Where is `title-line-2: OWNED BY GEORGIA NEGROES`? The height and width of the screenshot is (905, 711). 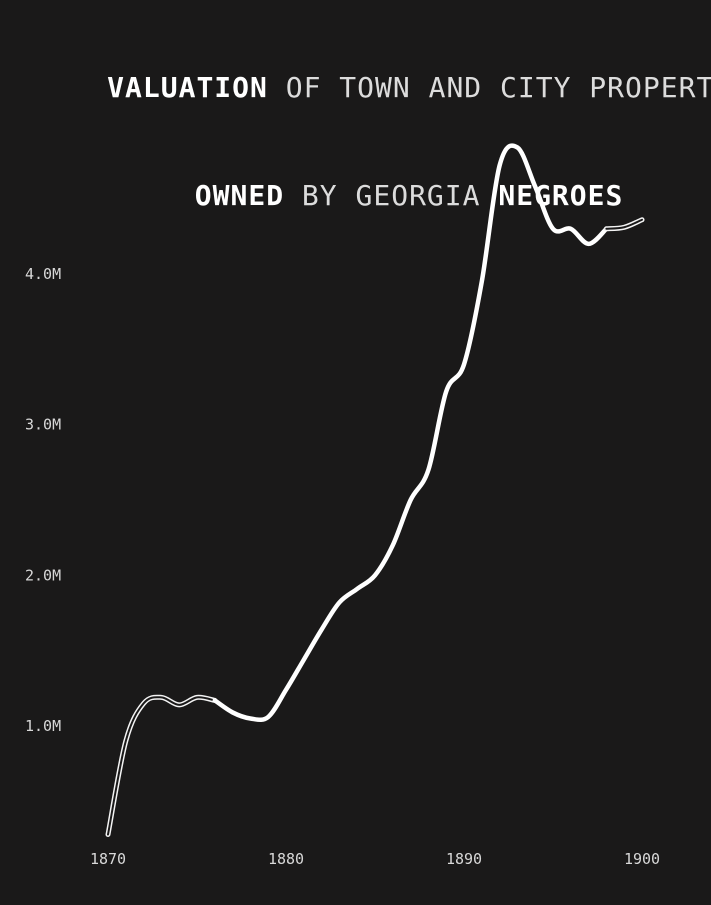
title-line-2: OWNED BY GEORGIA NEGROES is located at coordinates (355, 196).